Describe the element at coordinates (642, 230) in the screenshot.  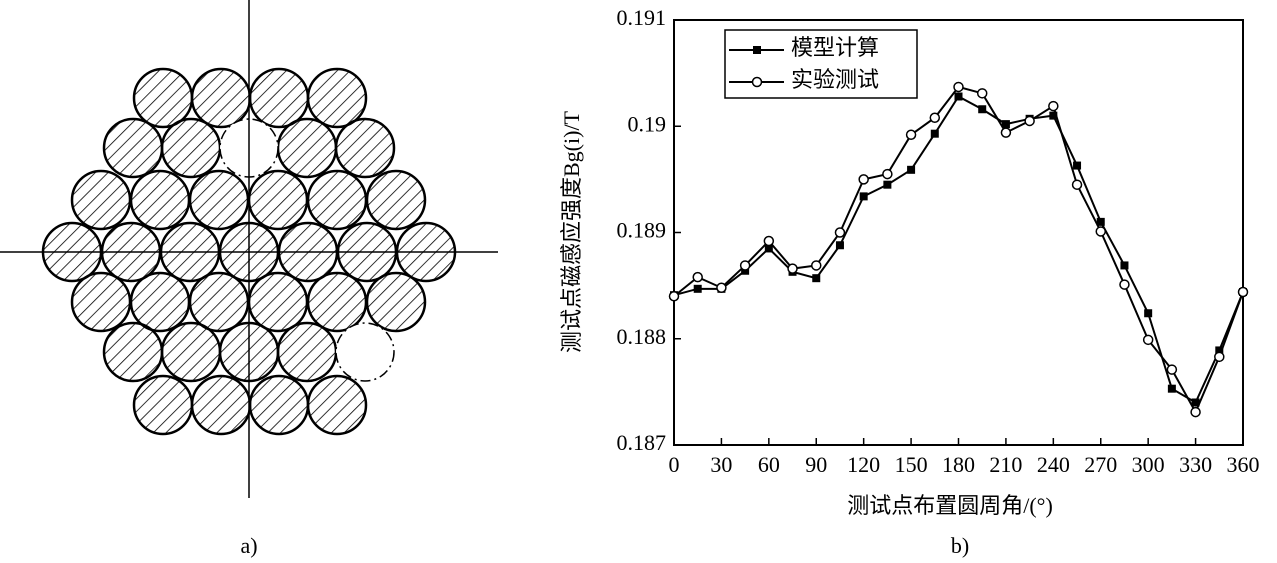
I see `y-tick-label: 0.189` at that location.